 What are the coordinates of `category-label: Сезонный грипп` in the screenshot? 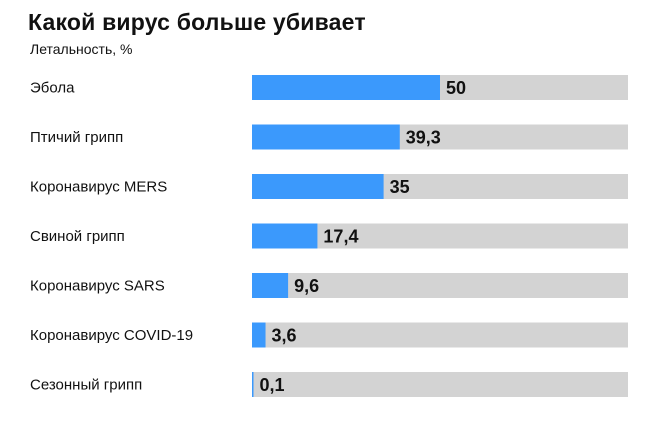 It's located at (86, 385).